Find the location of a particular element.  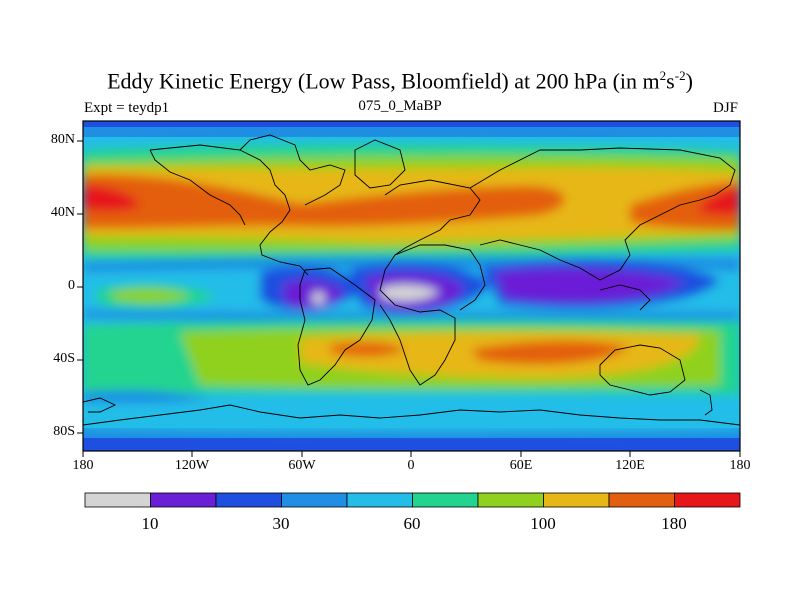

x-tick-label-60w: 60W is located at coordinates (302, 465).